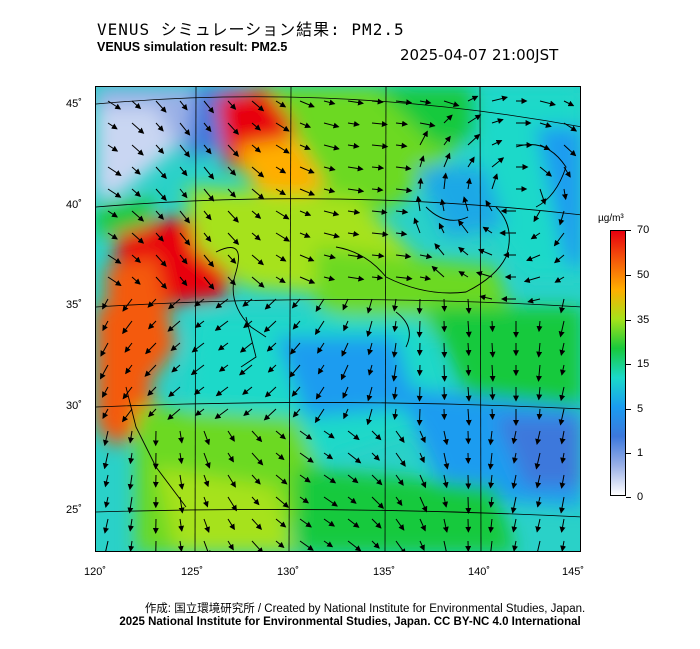 The image size is (700, 649). Describe the element at coordinates (643, 364) in the screenshot. I see `colorbar-tick-label: 15` at that location.